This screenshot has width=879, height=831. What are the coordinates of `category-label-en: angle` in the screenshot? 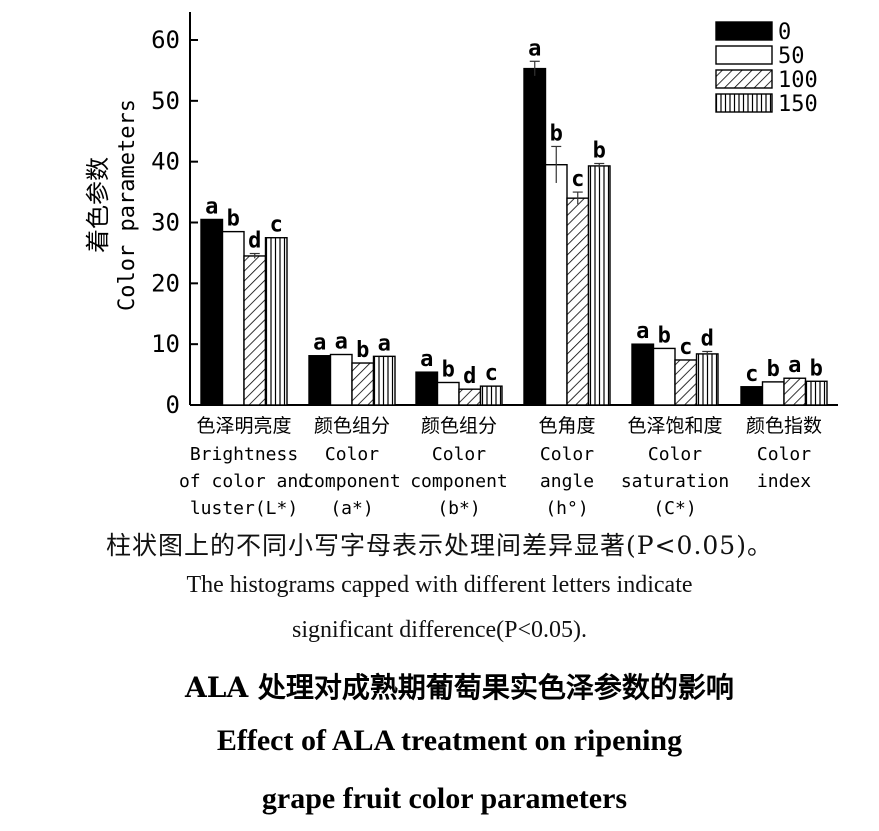 It's located at (567, 481).